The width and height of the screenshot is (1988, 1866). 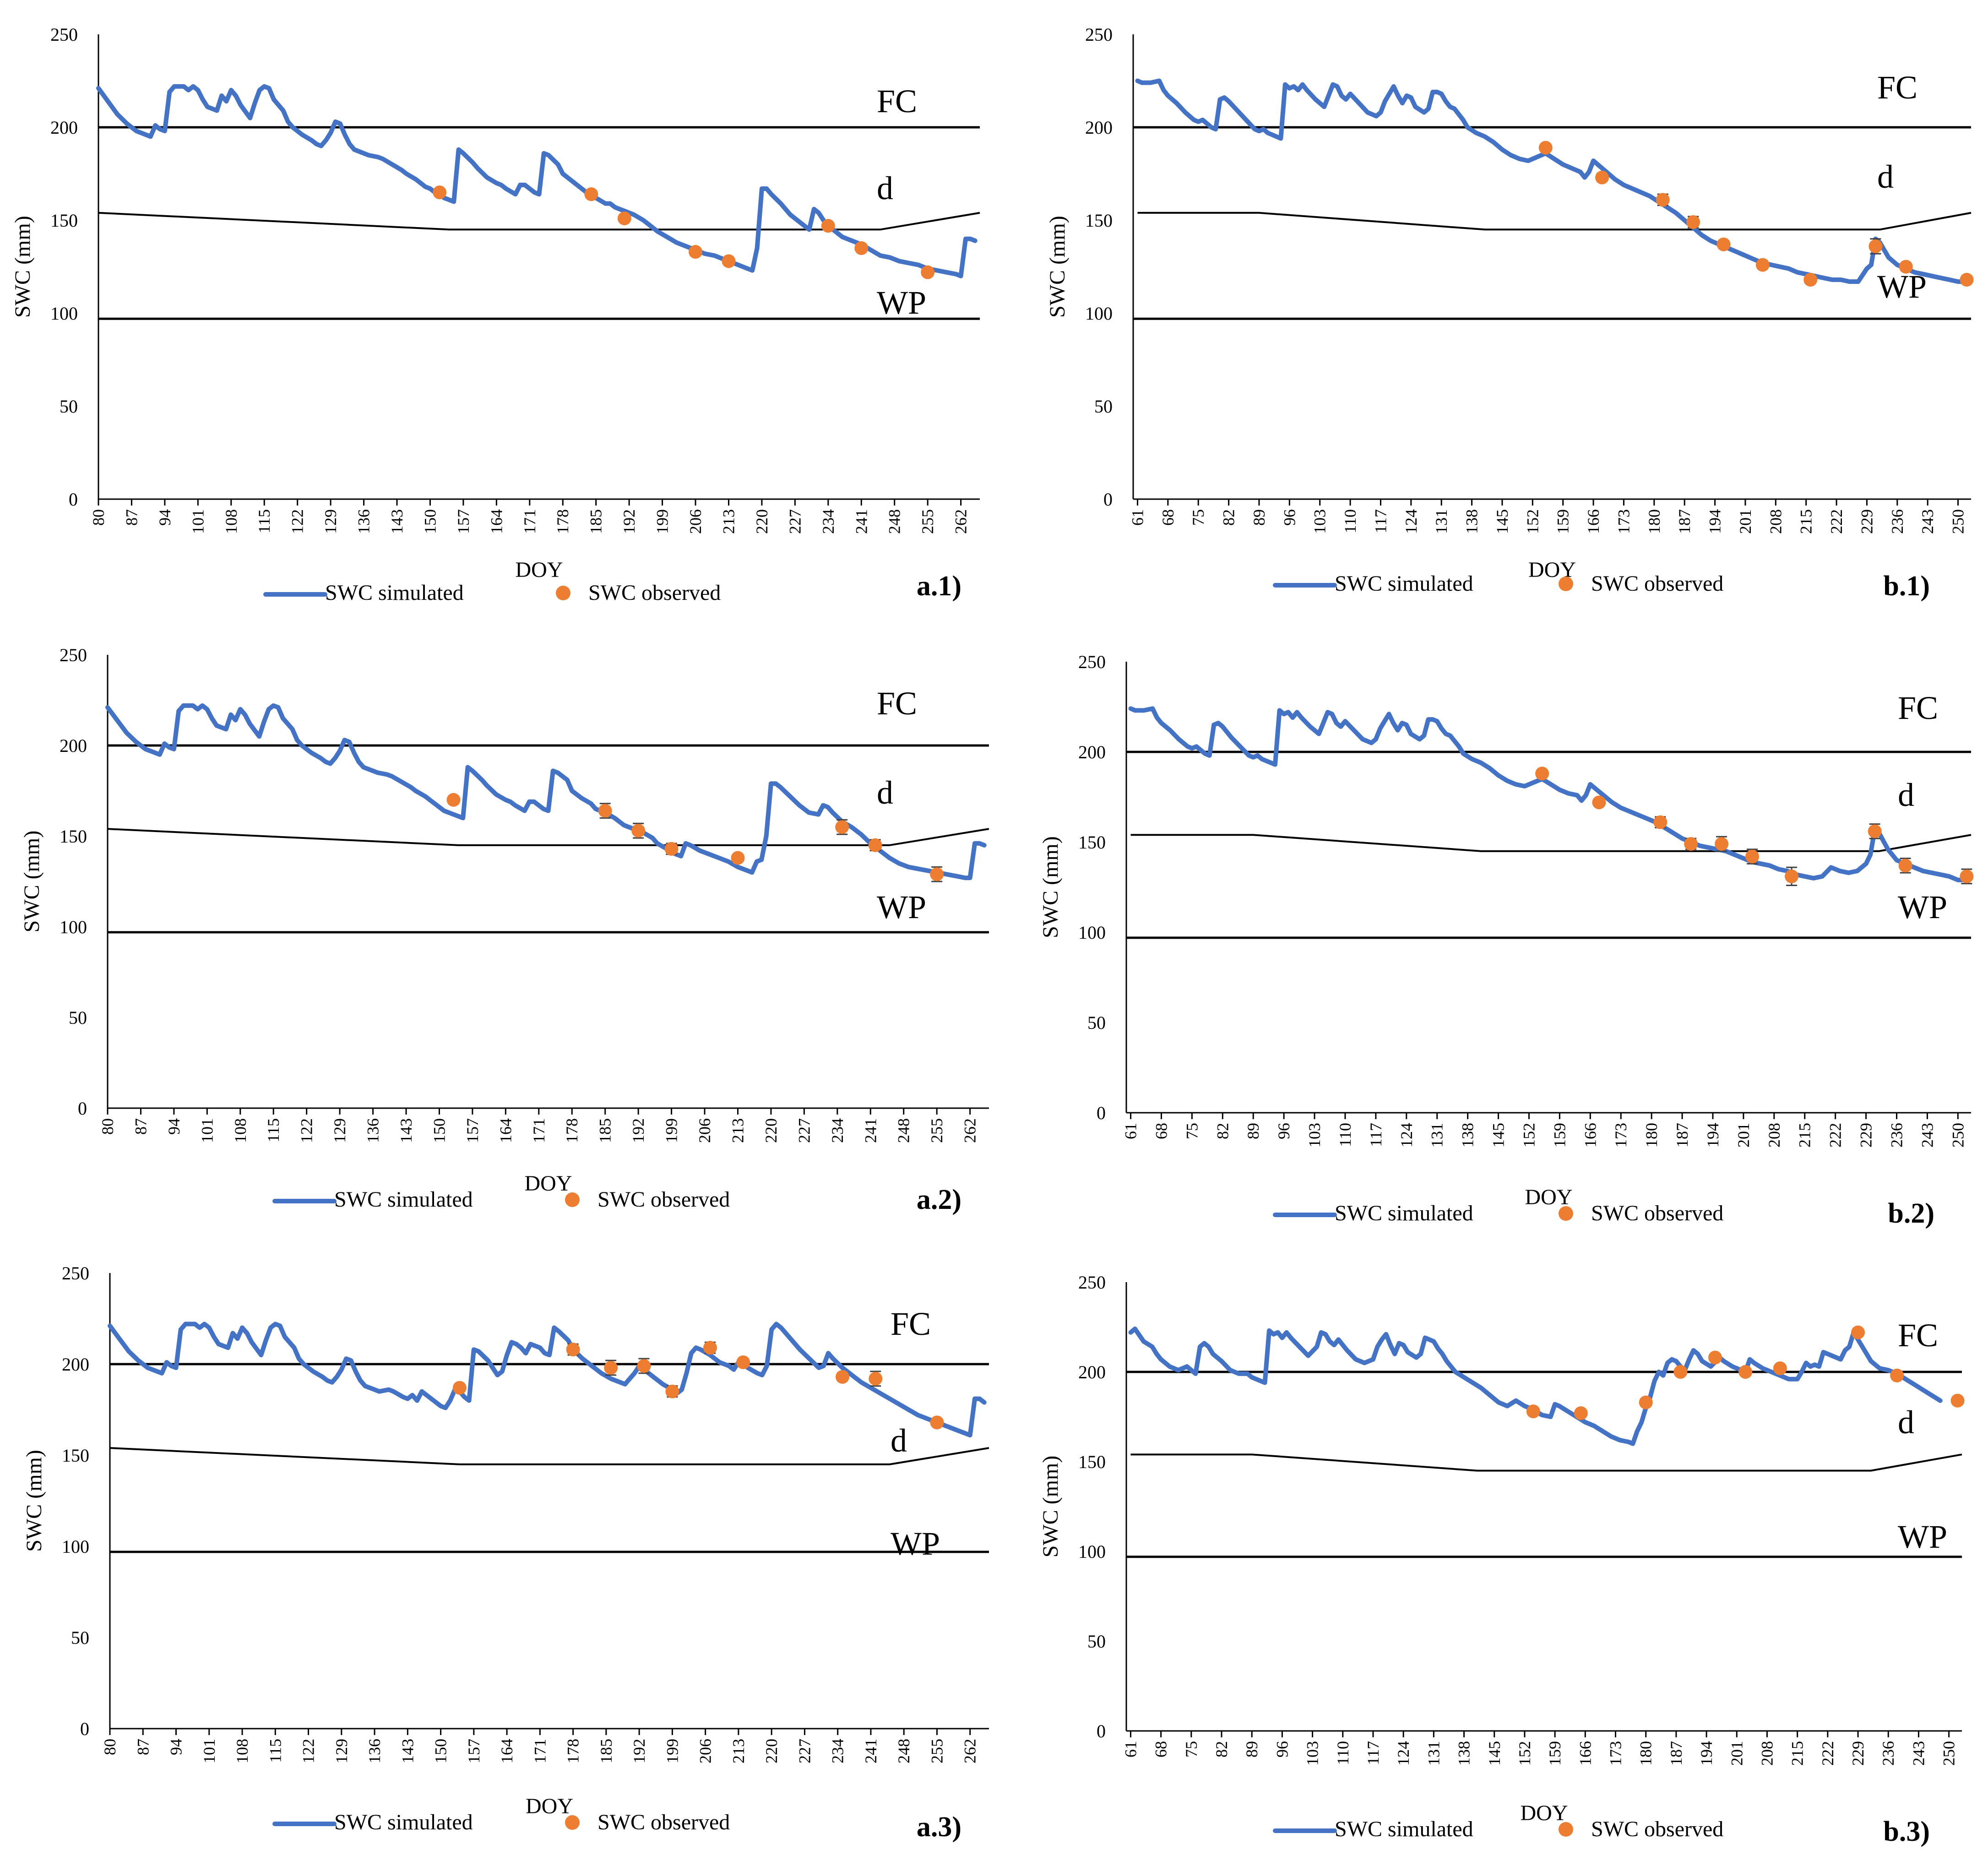 I want to click on x-tick-label: 206, so click(x=704, y=1130).